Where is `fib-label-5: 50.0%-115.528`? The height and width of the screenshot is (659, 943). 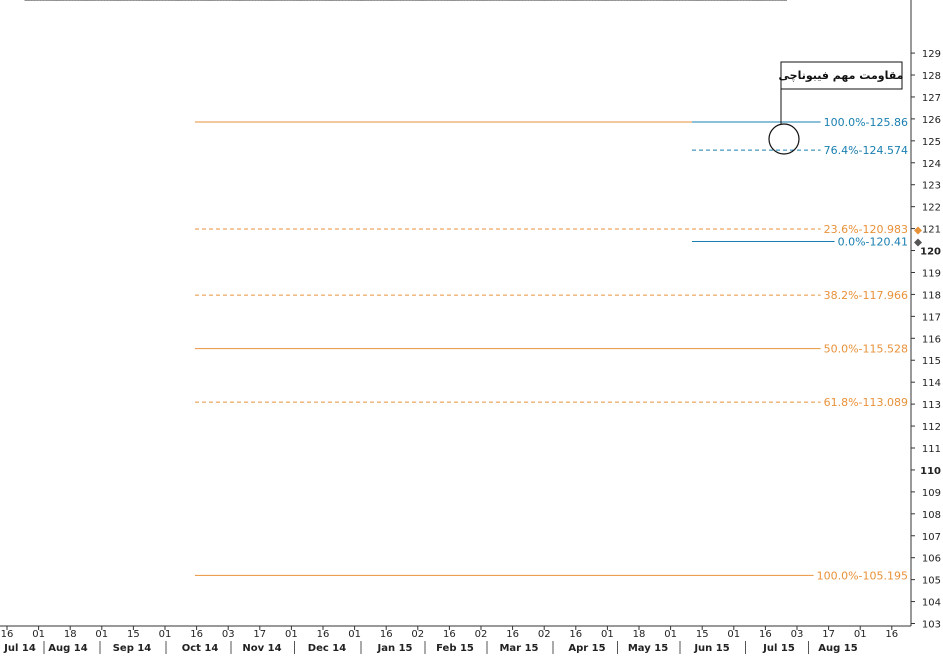 fib-label-5: 50.0%-115.528 is located at coordinates (866, 349).